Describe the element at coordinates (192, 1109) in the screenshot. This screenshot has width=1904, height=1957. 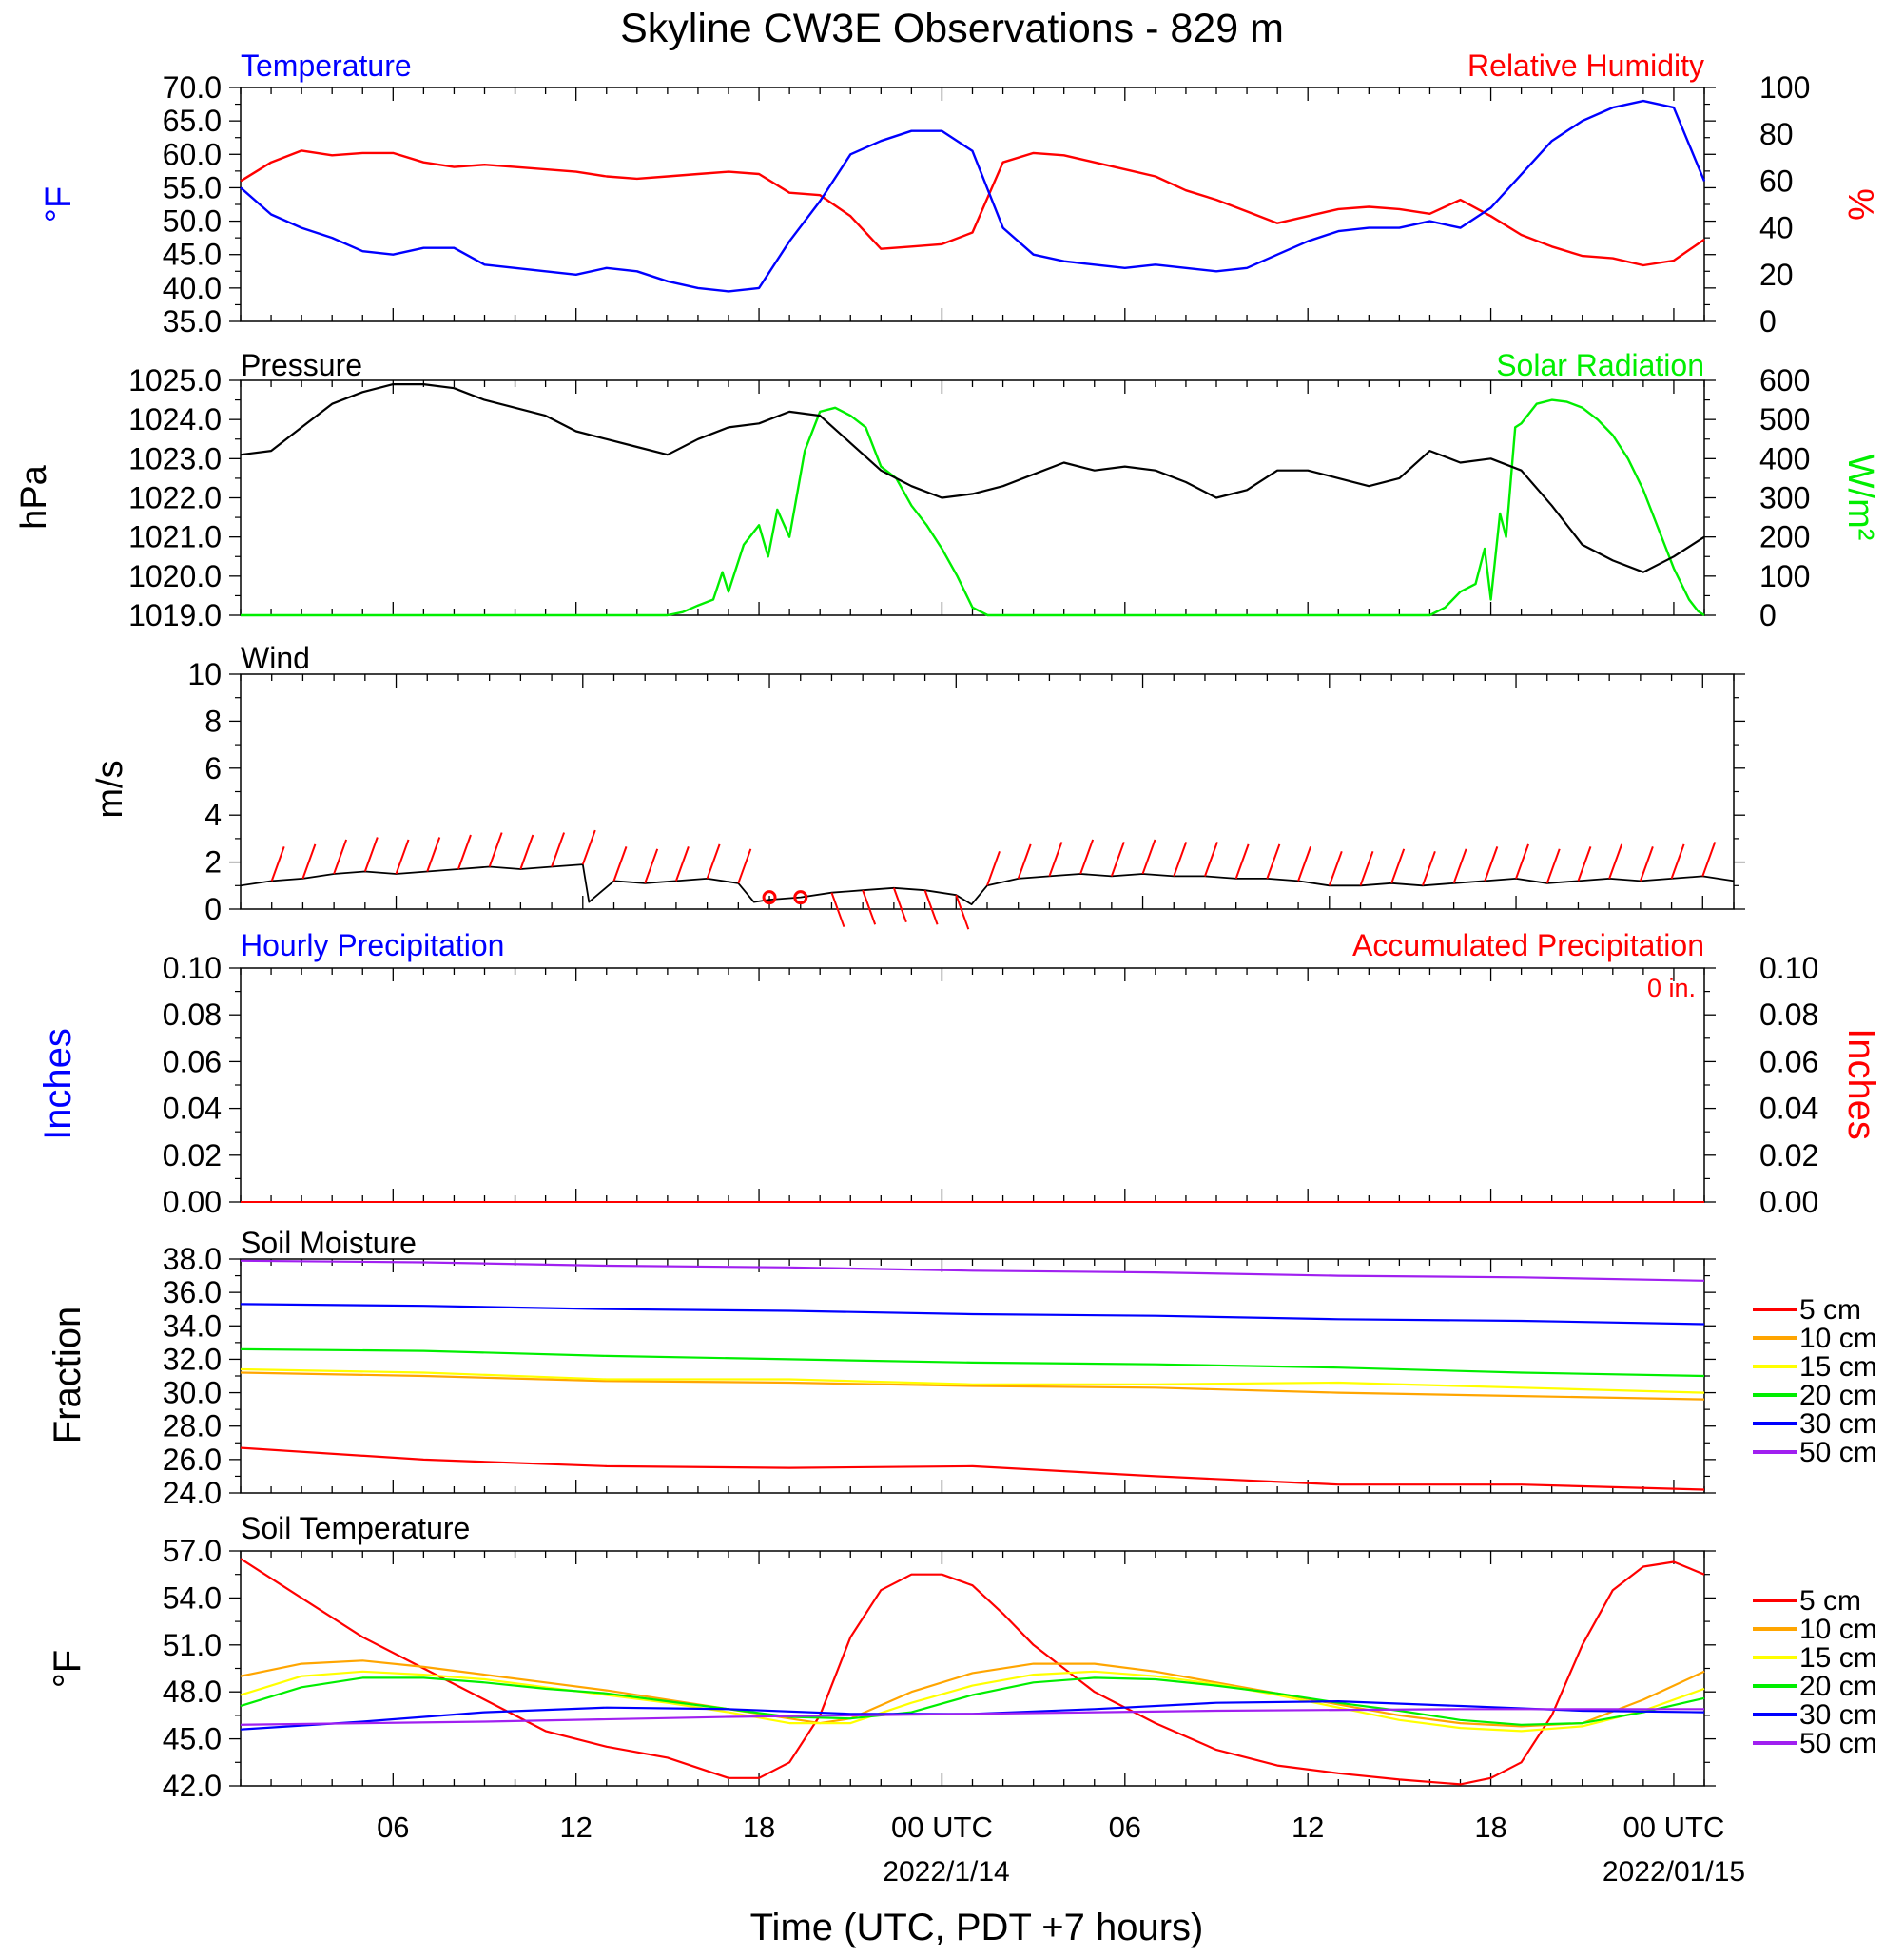
I see `y-tick-label: 0.04` at that location.